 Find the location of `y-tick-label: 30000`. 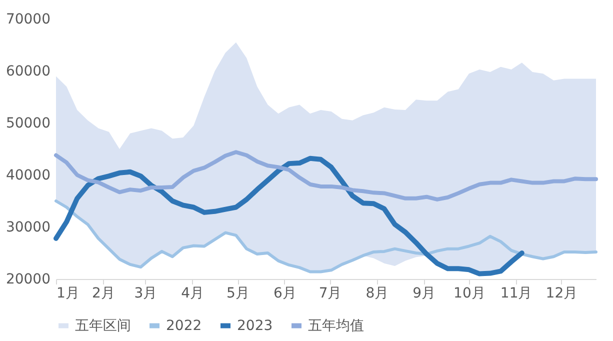

y-tick-label: 30000 is located at coordinates (28, 228).